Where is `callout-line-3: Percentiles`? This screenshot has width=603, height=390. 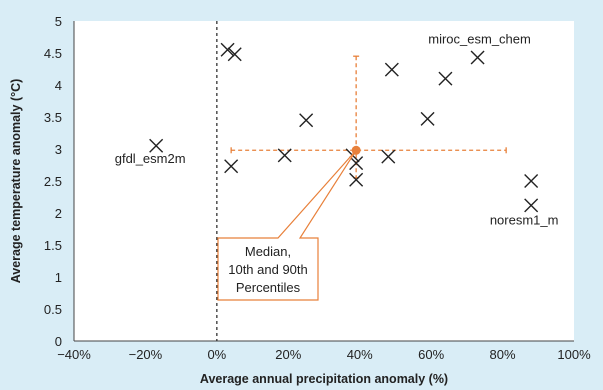 callout-line-3: Percentiles is located at coordinates (268, 287).